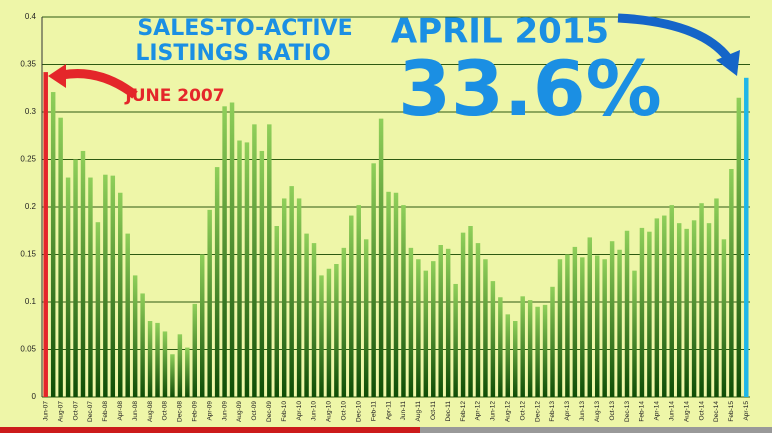 This screenshot has width=772, height=433. Describe the element at coordinates (448, 411) in the screenshot. I see `x-tick-label: Dec-11` at that location.